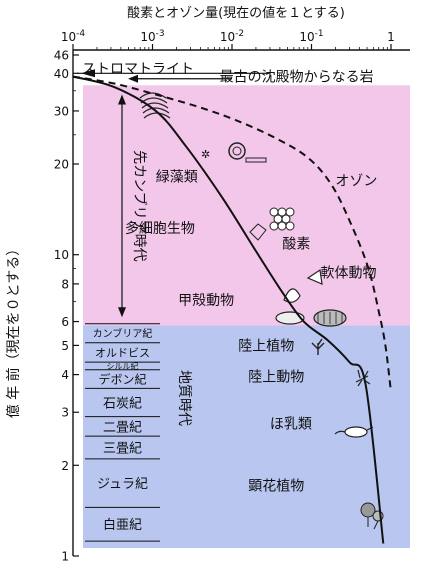 This screenshot has width=444, height=567. I want to click on y-tick-label: 20, so click(61, 164).